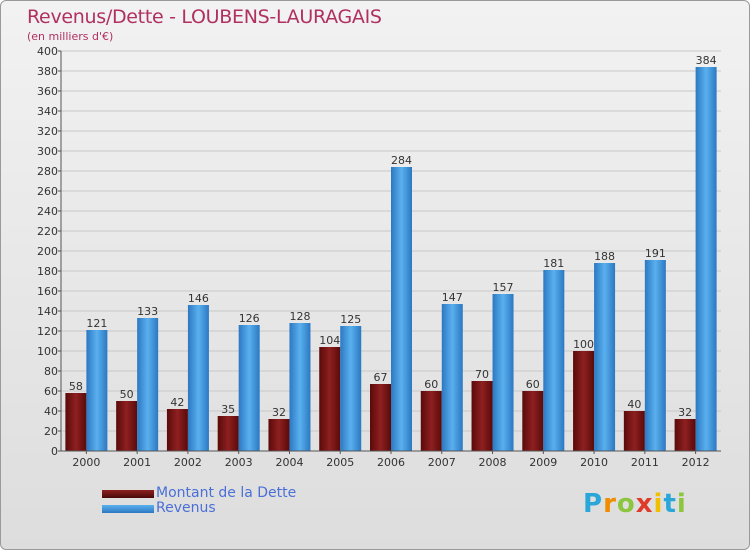  I want to click on logo-letter-i1: i, so click(658, 504).